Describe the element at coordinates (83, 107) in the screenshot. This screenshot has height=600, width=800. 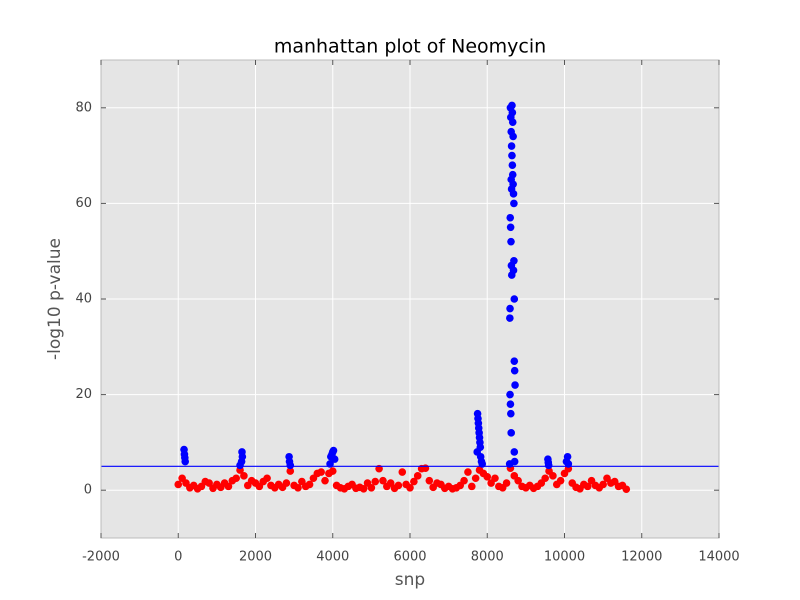
I see `y-tick-label: 80` at that location.